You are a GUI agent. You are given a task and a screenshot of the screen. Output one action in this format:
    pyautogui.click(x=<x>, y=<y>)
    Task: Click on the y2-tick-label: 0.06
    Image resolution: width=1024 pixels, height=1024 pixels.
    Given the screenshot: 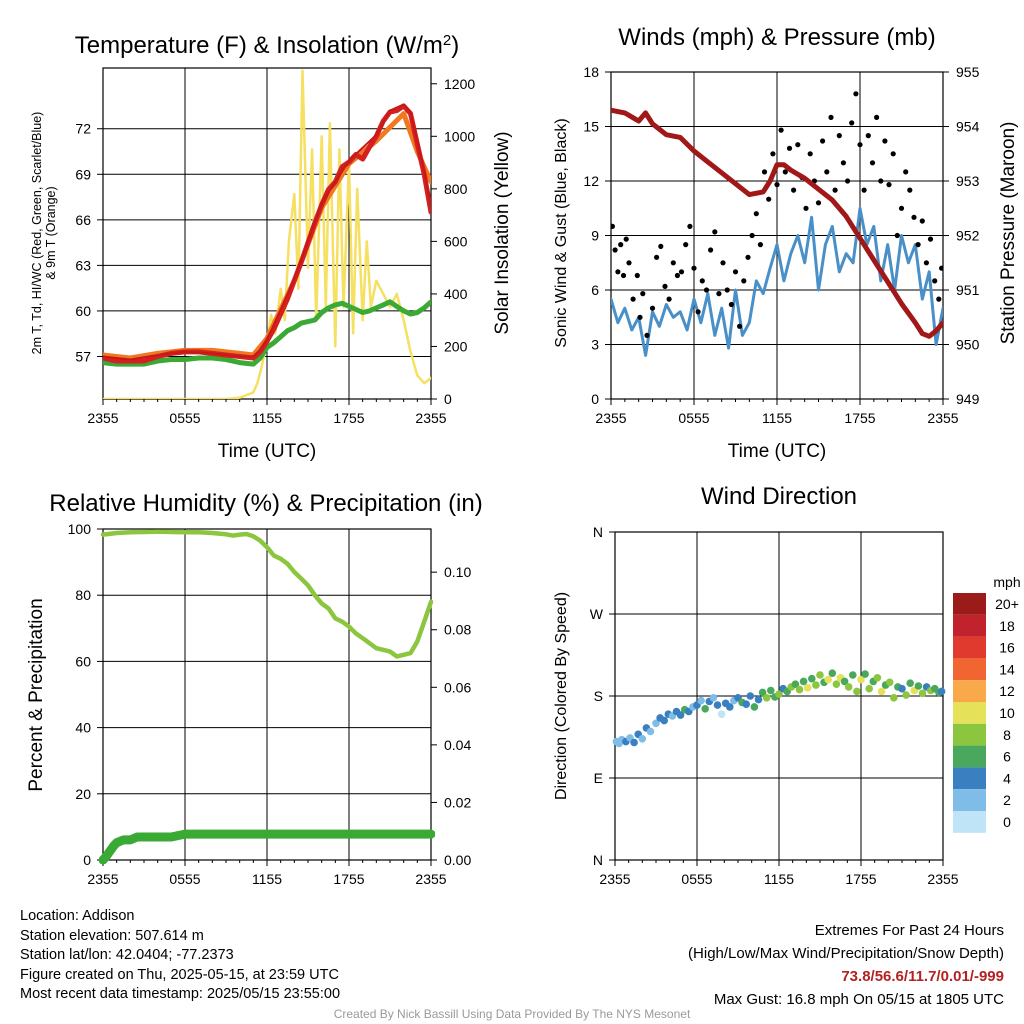 What is the action you would take?
    pyautogui.click(x=457, y=687)
    